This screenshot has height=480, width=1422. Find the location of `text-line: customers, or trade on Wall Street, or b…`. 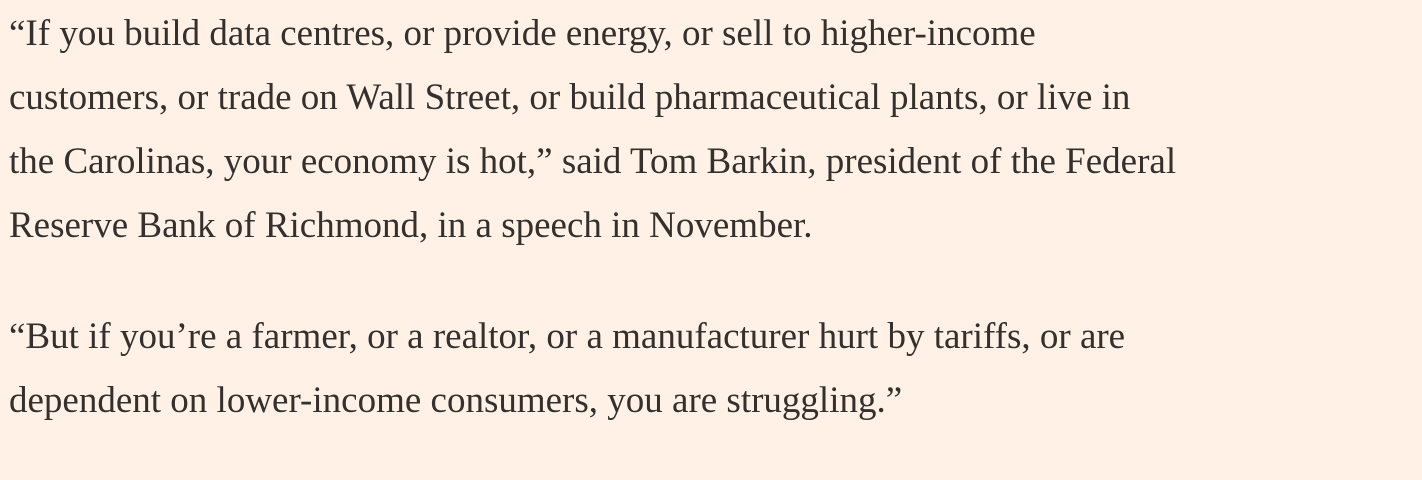

text-line: customers, or trade on Wall Street, or b… is located at coordinates (570, 97).